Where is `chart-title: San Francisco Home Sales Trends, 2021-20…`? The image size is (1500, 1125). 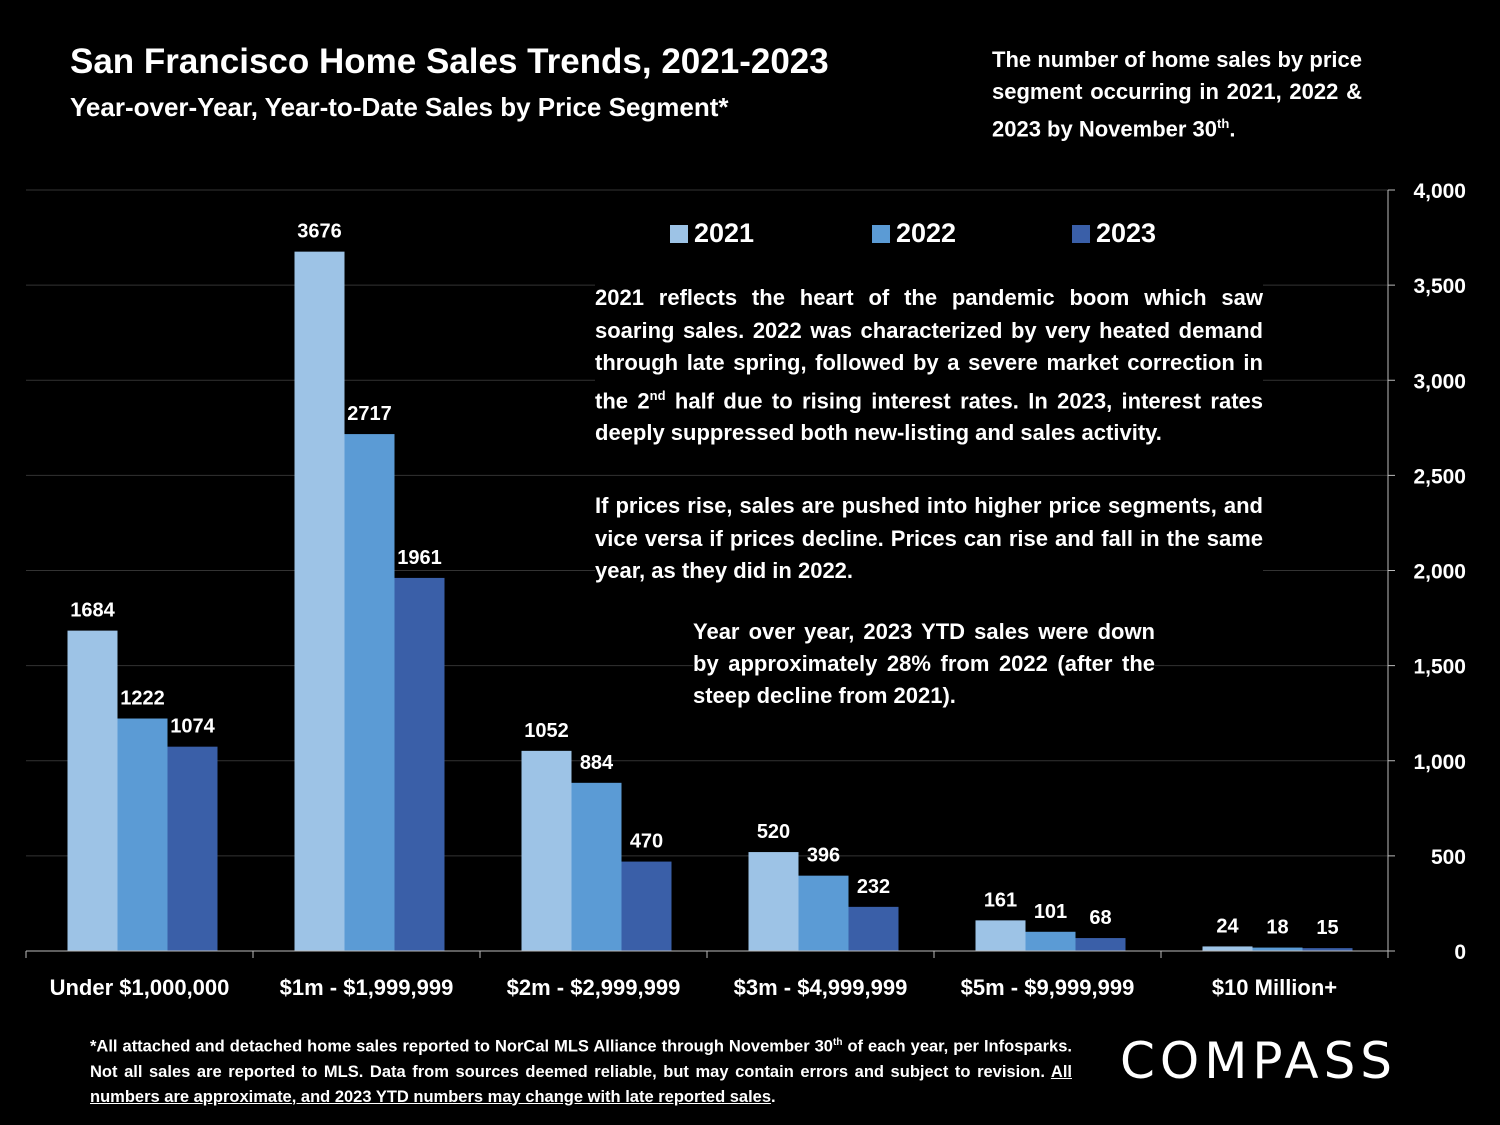
chart-title: San Francisco Home Sales Trends, 2021-20… is located at coordinates (449, 61).